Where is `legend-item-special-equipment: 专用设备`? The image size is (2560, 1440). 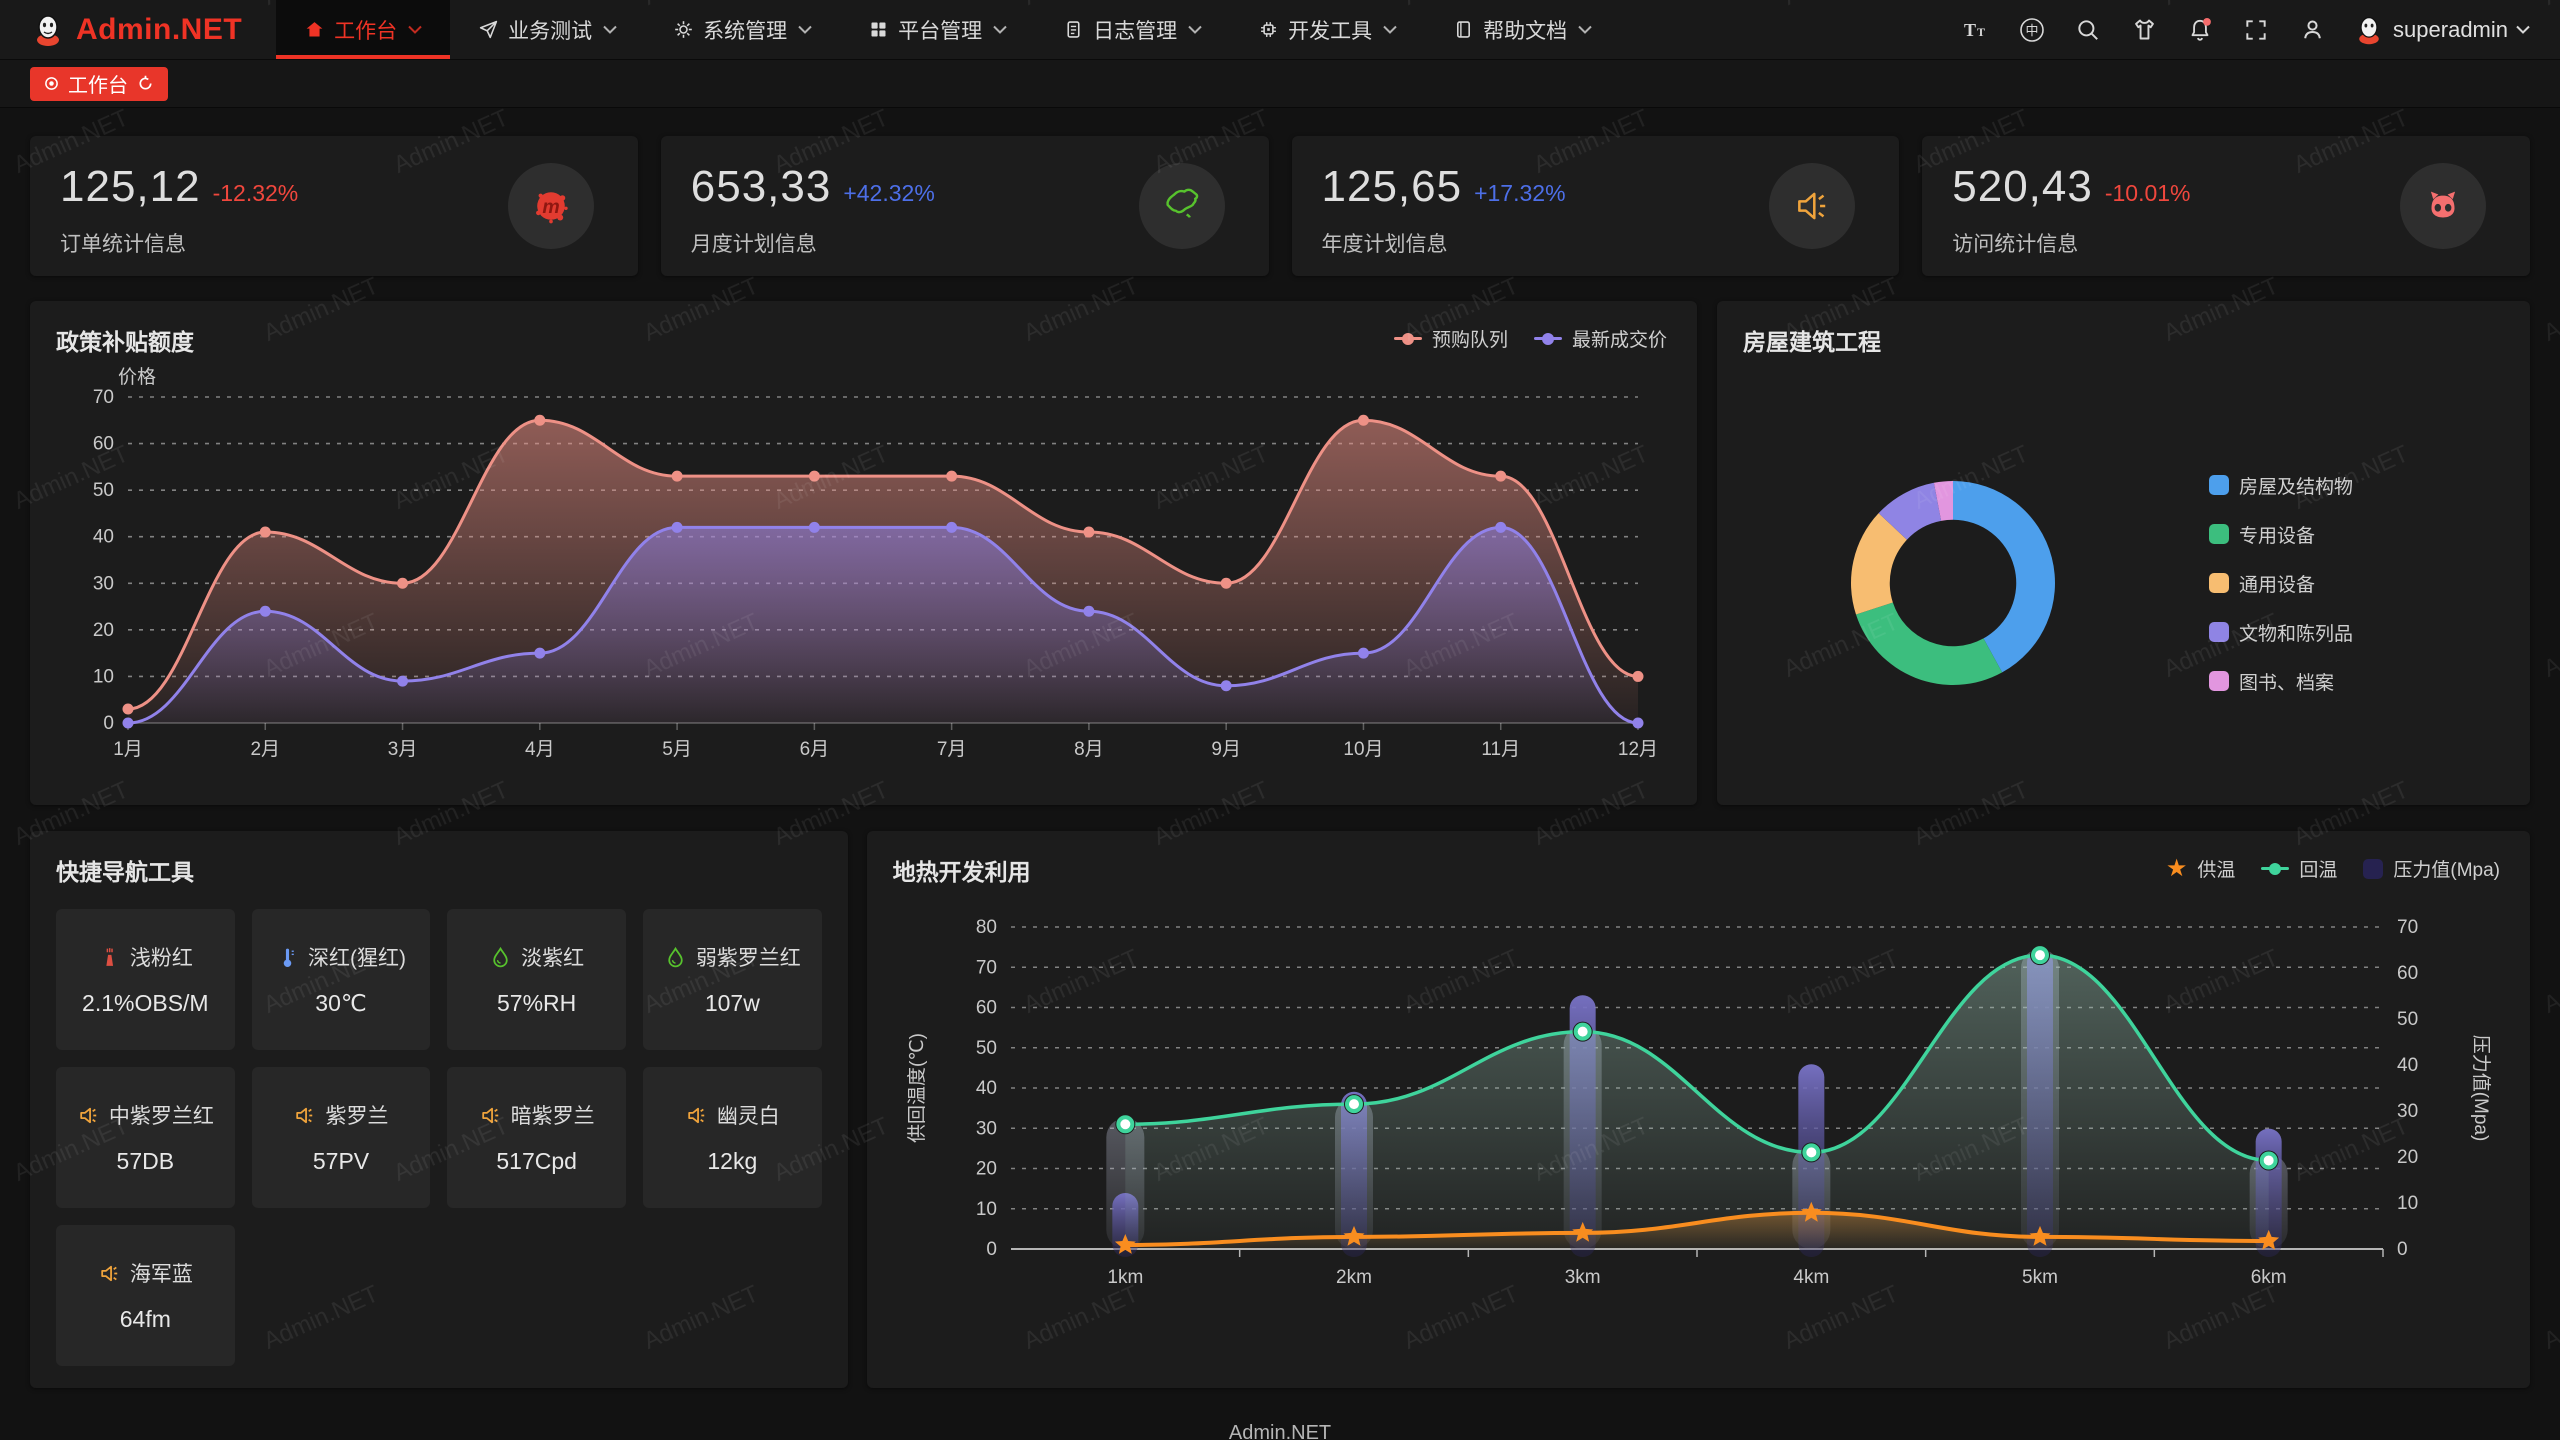 legend-item-special-equipment: 专用设备 is located at coordinates (2281, 534).